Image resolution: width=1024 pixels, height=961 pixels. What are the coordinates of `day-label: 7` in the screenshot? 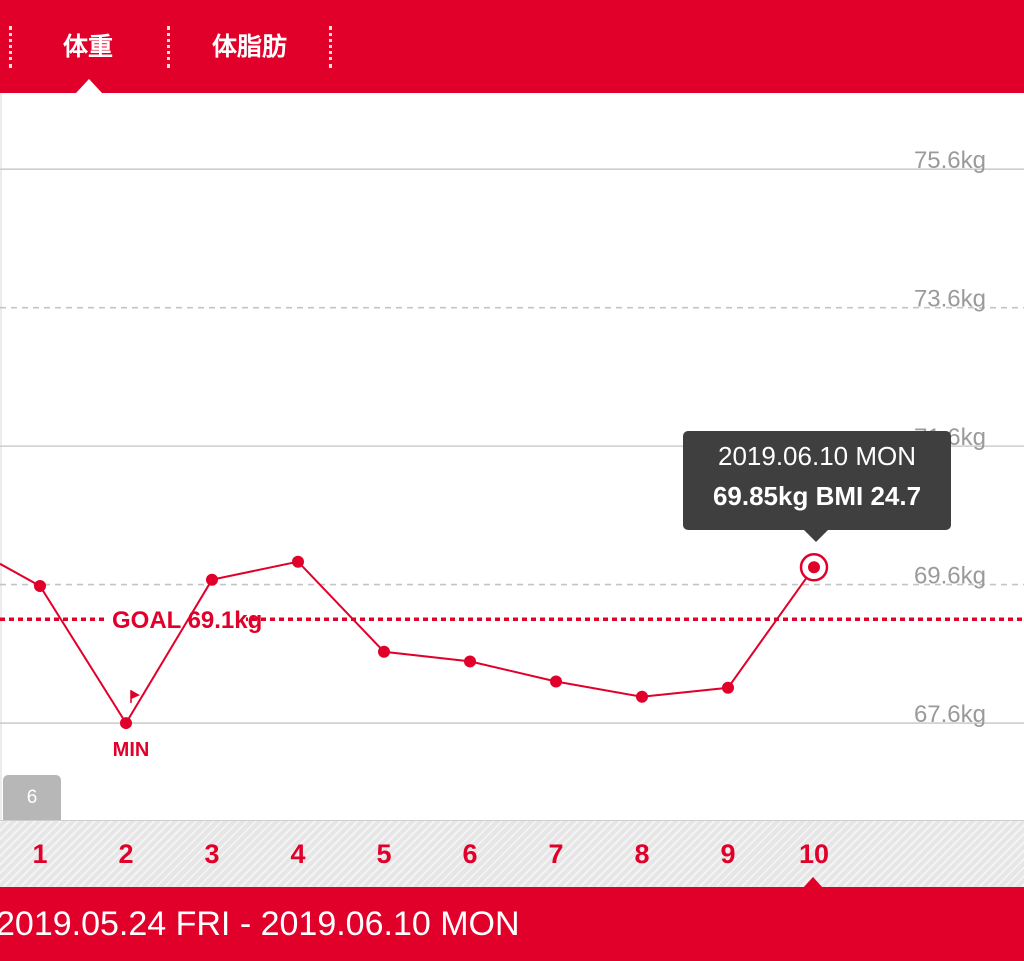 It's located at (556, 854).